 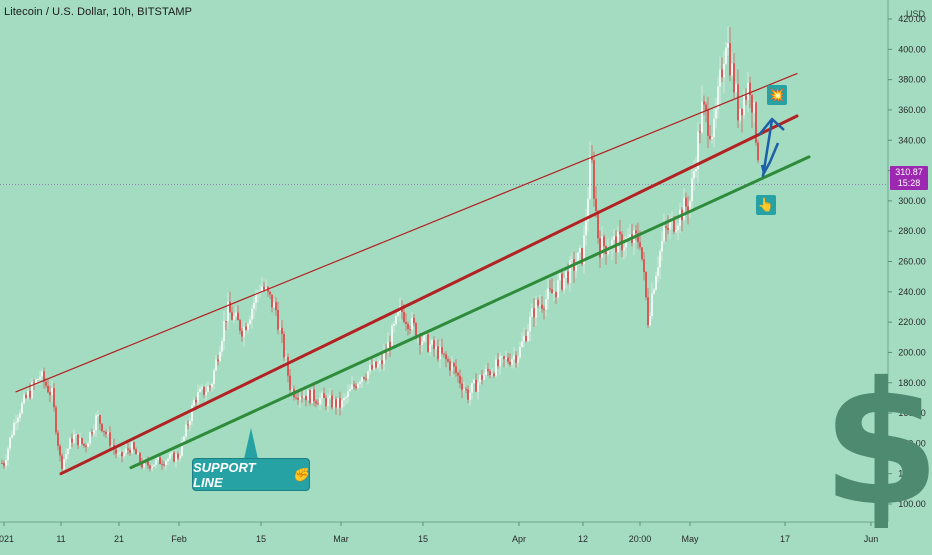 What do you see at coordinates (912, 413) in the screenshot?
I see `y-tick-label: 160.00` at bounding box center [912, 413].